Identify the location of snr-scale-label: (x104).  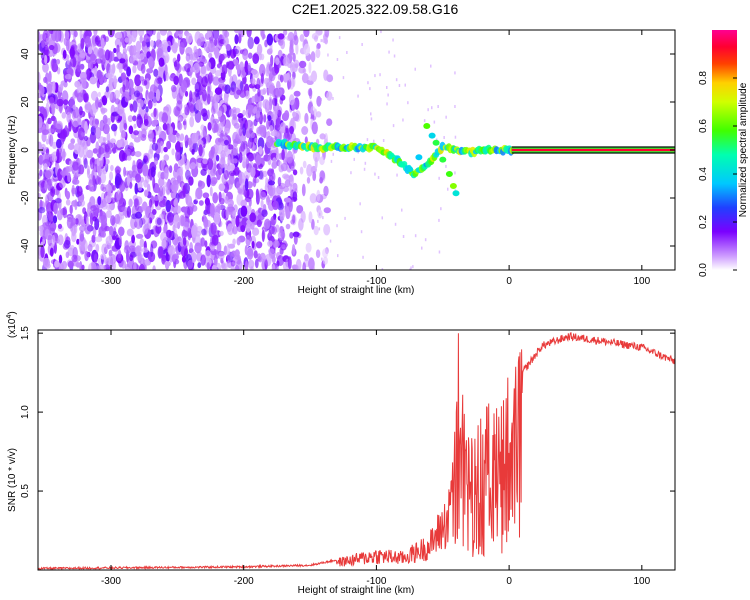
(12, 324).